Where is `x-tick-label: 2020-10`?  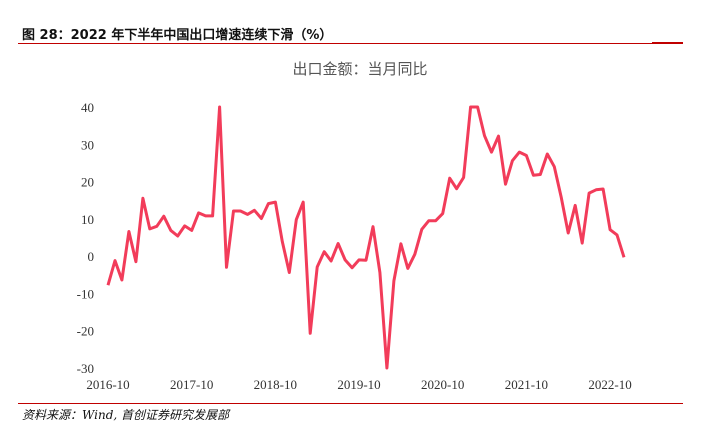
x-tick-label: 2020-10 is located at coordinates (442, 384).